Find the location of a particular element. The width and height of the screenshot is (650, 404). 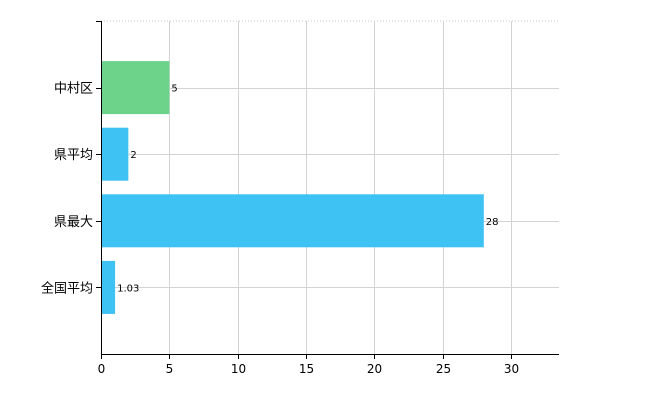

category-label: 県平均 is located at coordinates (73, 155).